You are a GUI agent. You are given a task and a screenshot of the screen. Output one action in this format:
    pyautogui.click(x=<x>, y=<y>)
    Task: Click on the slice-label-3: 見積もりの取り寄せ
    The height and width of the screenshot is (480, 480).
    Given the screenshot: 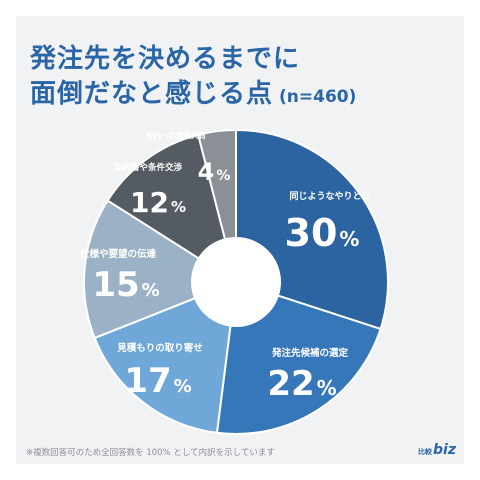 What is the action you would take?
    pyautogui.click(x=159, y=348)
    